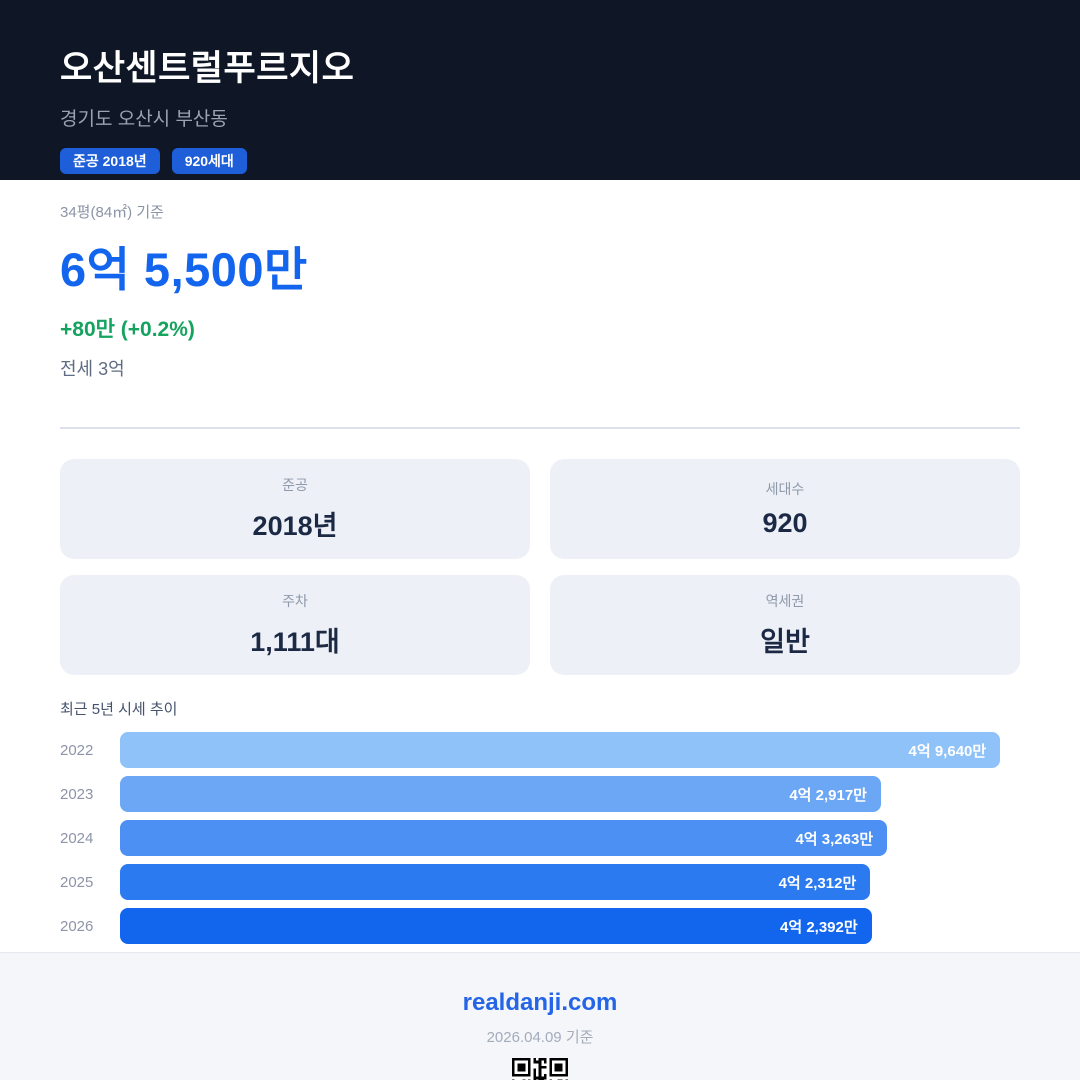 The width and height of the screenshot is (1080, 1080). Describe the element at coordinates (295, 601) in the screenshot. I see `card-label: 주차` at that location.